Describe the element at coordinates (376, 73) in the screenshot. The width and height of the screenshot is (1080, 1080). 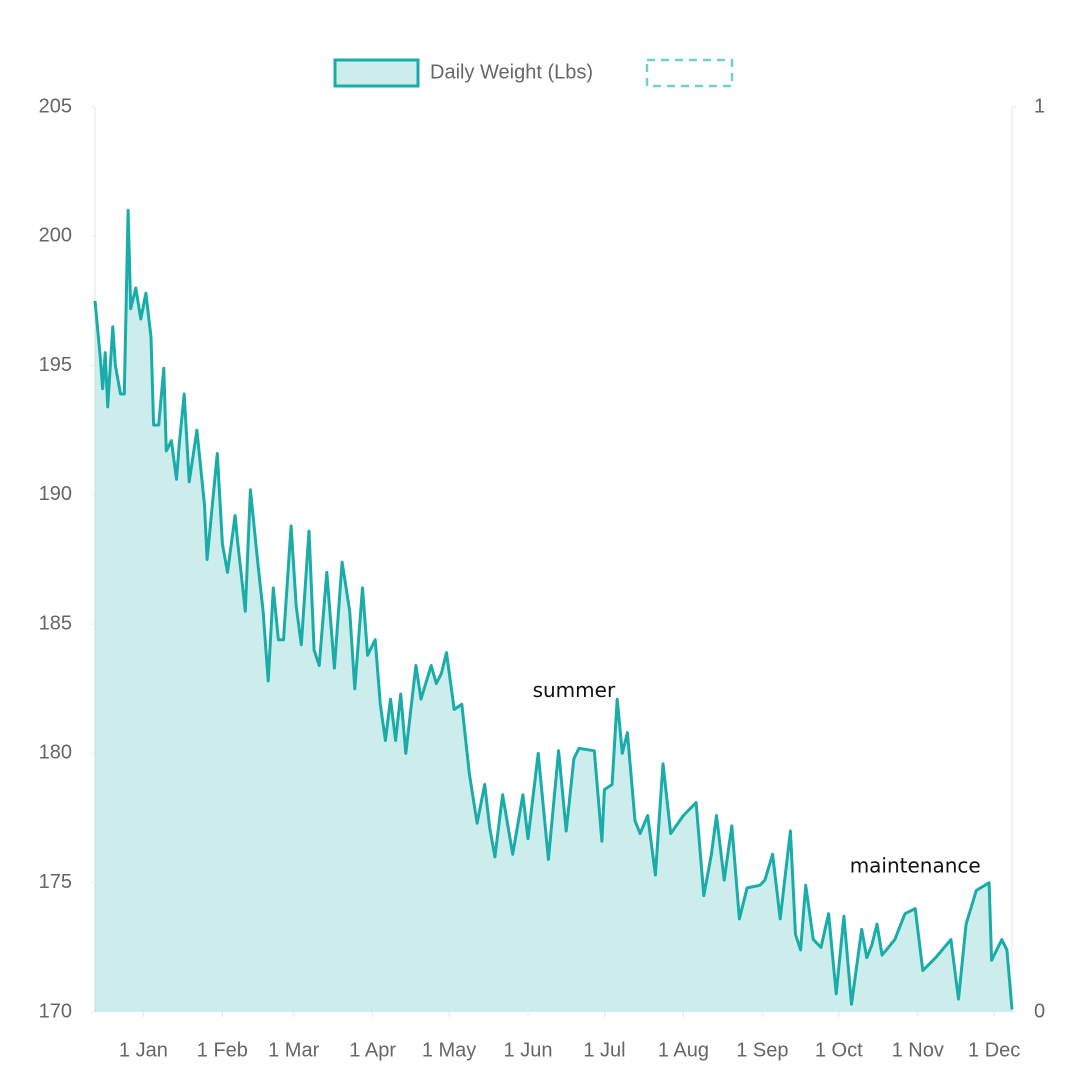
I see `legend-swatch` at that location.